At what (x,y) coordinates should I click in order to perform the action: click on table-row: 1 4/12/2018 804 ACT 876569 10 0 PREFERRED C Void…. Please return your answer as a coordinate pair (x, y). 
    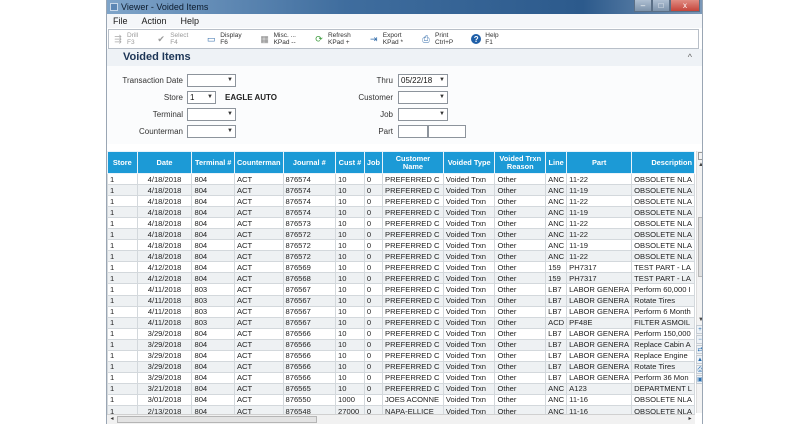
    Looking at the image, I should click on (401, 267).